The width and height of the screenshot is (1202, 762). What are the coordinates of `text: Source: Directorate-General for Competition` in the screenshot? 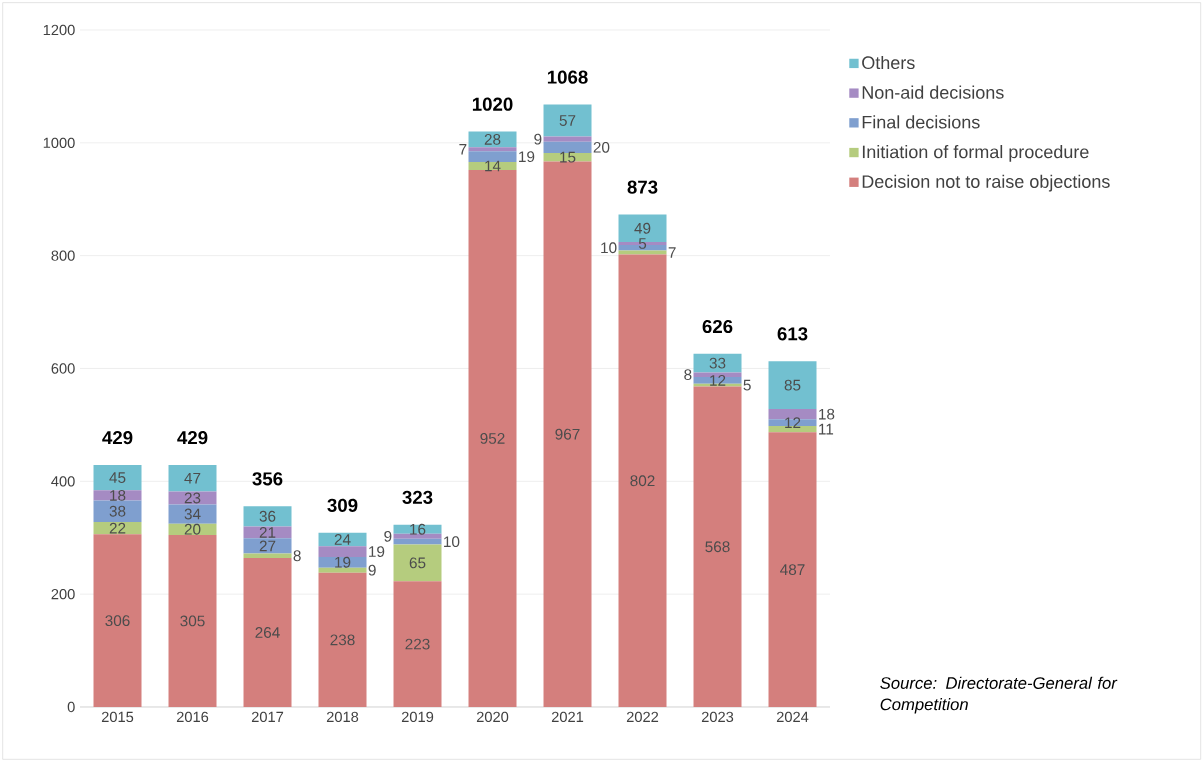 It's located at (999, 695).